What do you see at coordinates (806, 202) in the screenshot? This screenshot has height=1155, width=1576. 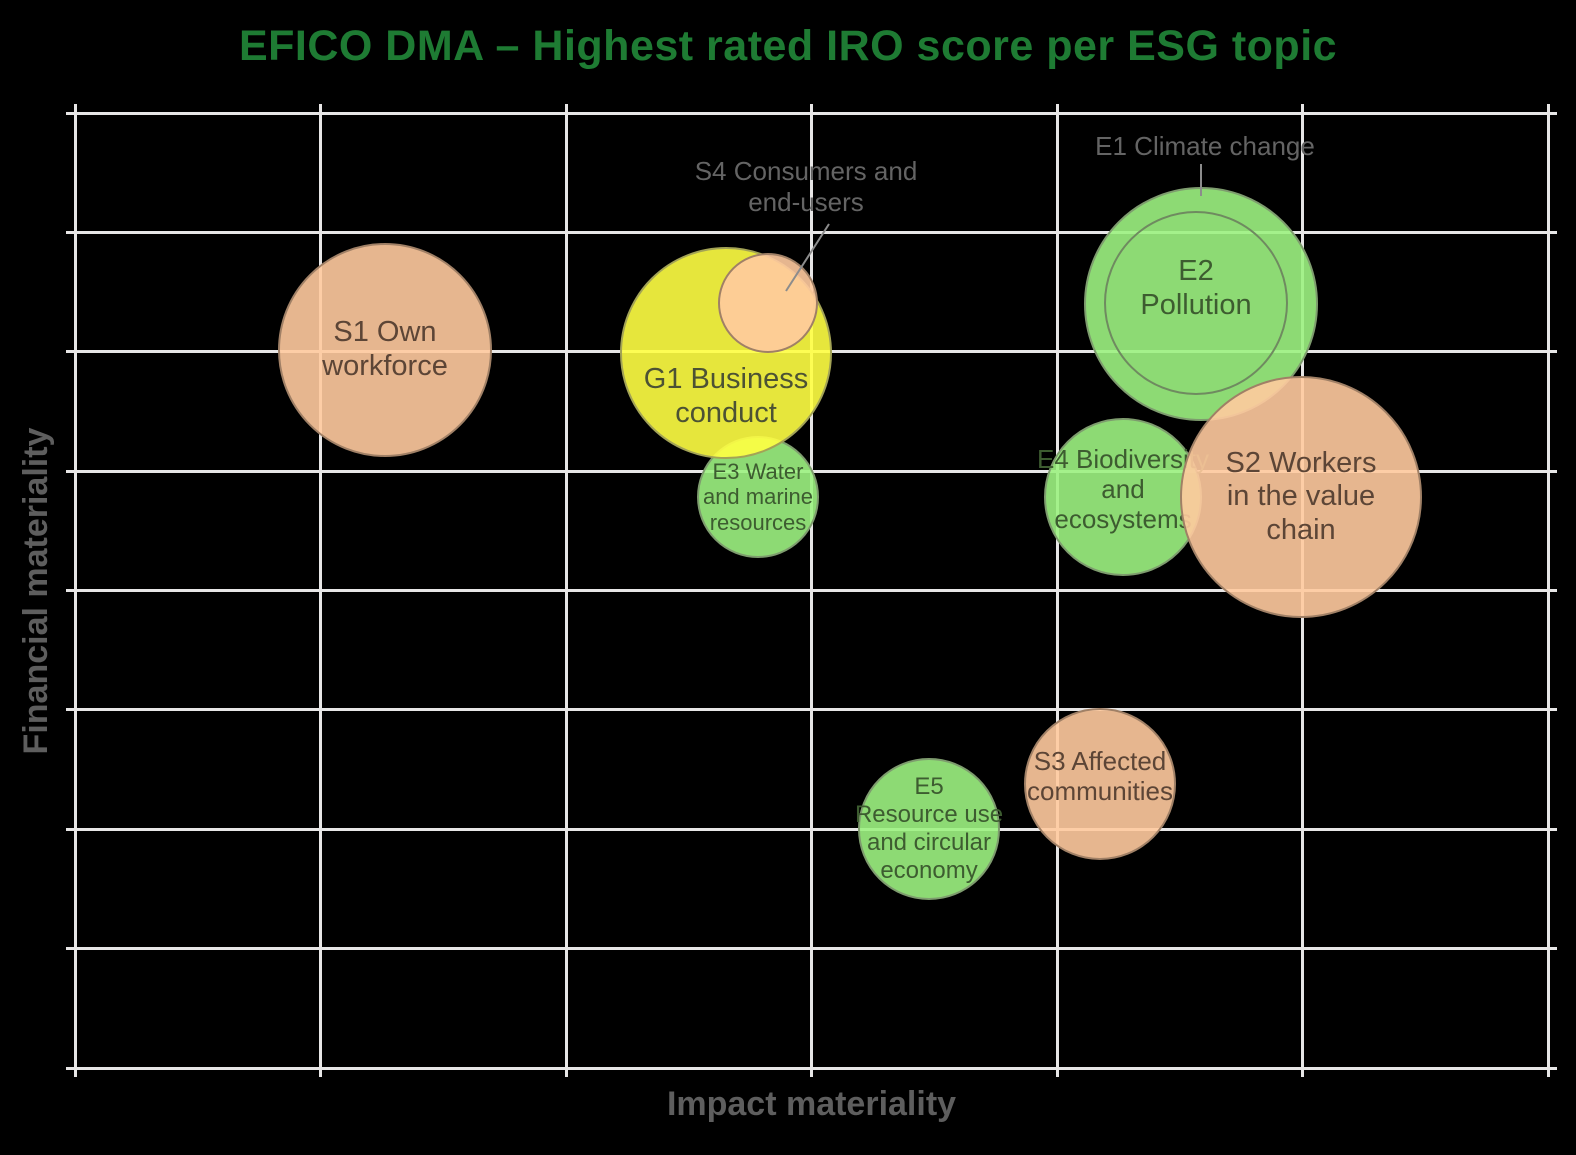 I see `annotation-line-text: end-users` at bounding box center [806, 202].